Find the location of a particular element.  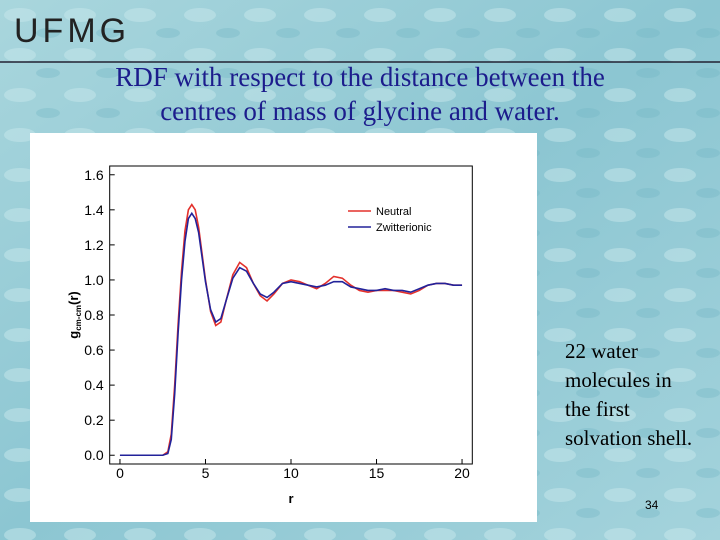

page-number: 34 is located at coordinates (652, 505).